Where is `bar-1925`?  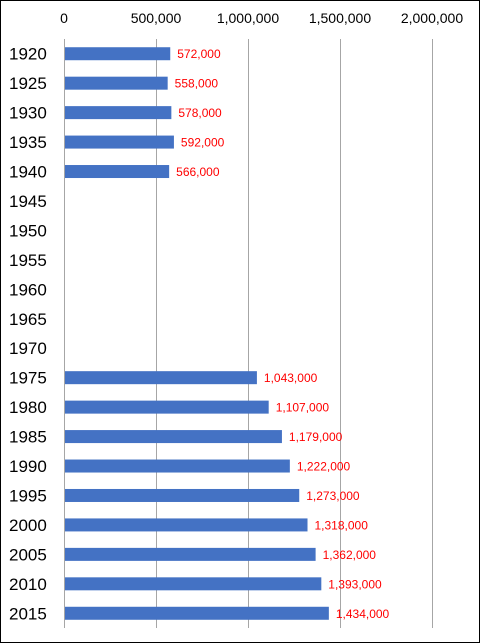 bar-1925 is located at coordinates (116, 83).